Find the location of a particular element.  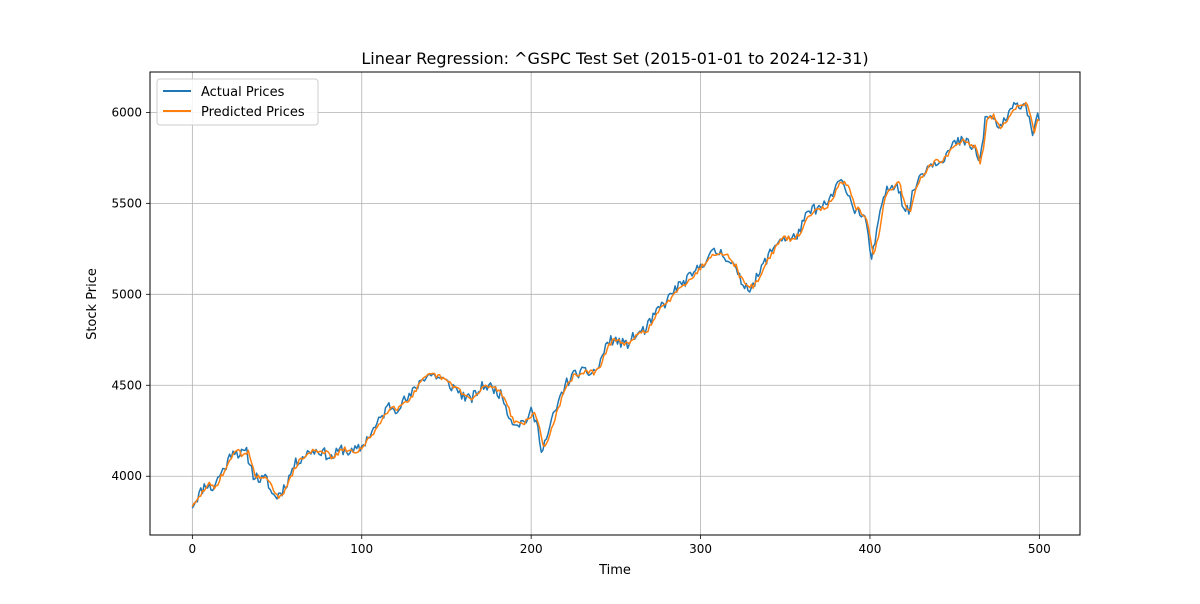

x-tick-label: 0 is located at coordinates (193, 549).